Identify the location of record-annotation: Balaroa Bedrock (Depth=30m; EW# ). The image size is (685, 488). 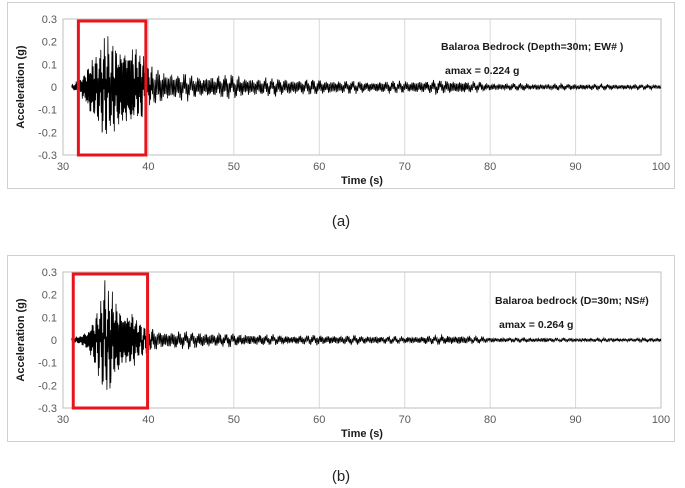
(532, 47).